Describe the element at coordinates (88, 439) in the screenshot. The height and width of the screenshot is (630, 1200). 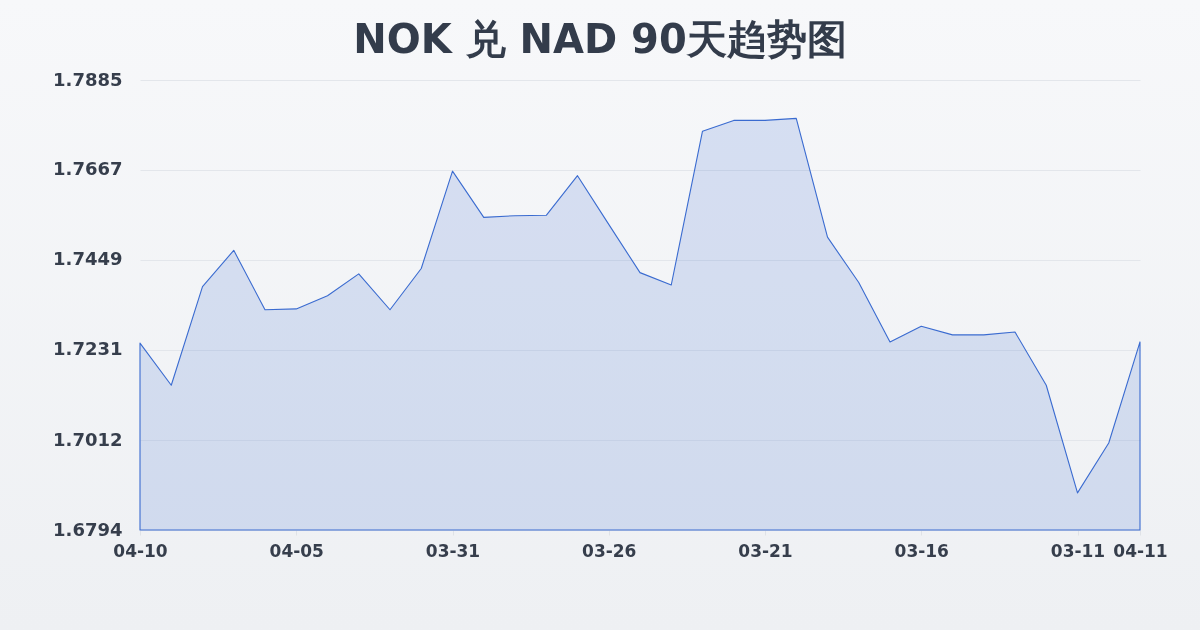
I see `y-tick-label: 1.7012` at that location.